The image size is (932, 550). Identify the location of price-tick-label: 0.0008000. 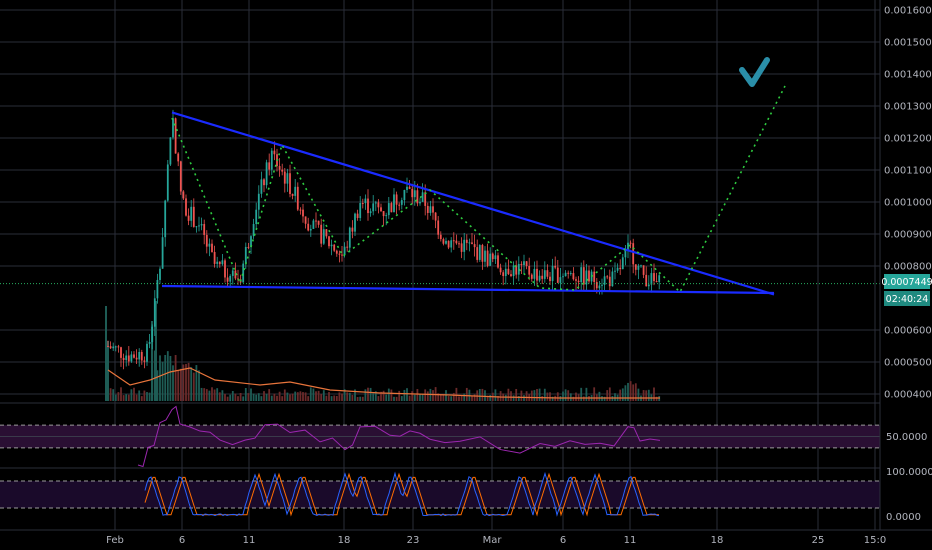
(908, 267).